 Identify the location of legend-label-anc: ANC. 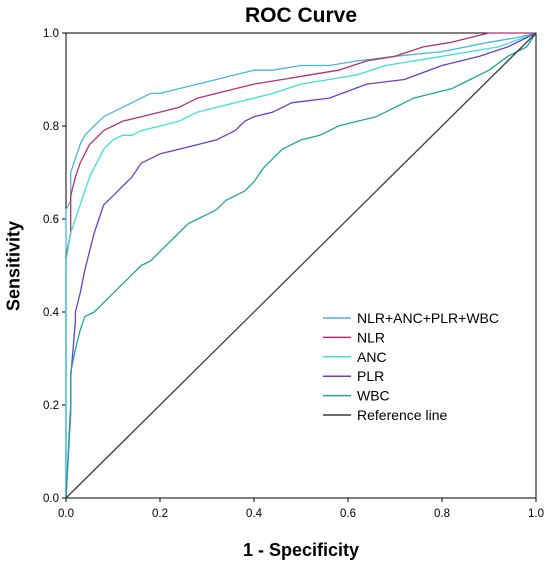
(372, 357).